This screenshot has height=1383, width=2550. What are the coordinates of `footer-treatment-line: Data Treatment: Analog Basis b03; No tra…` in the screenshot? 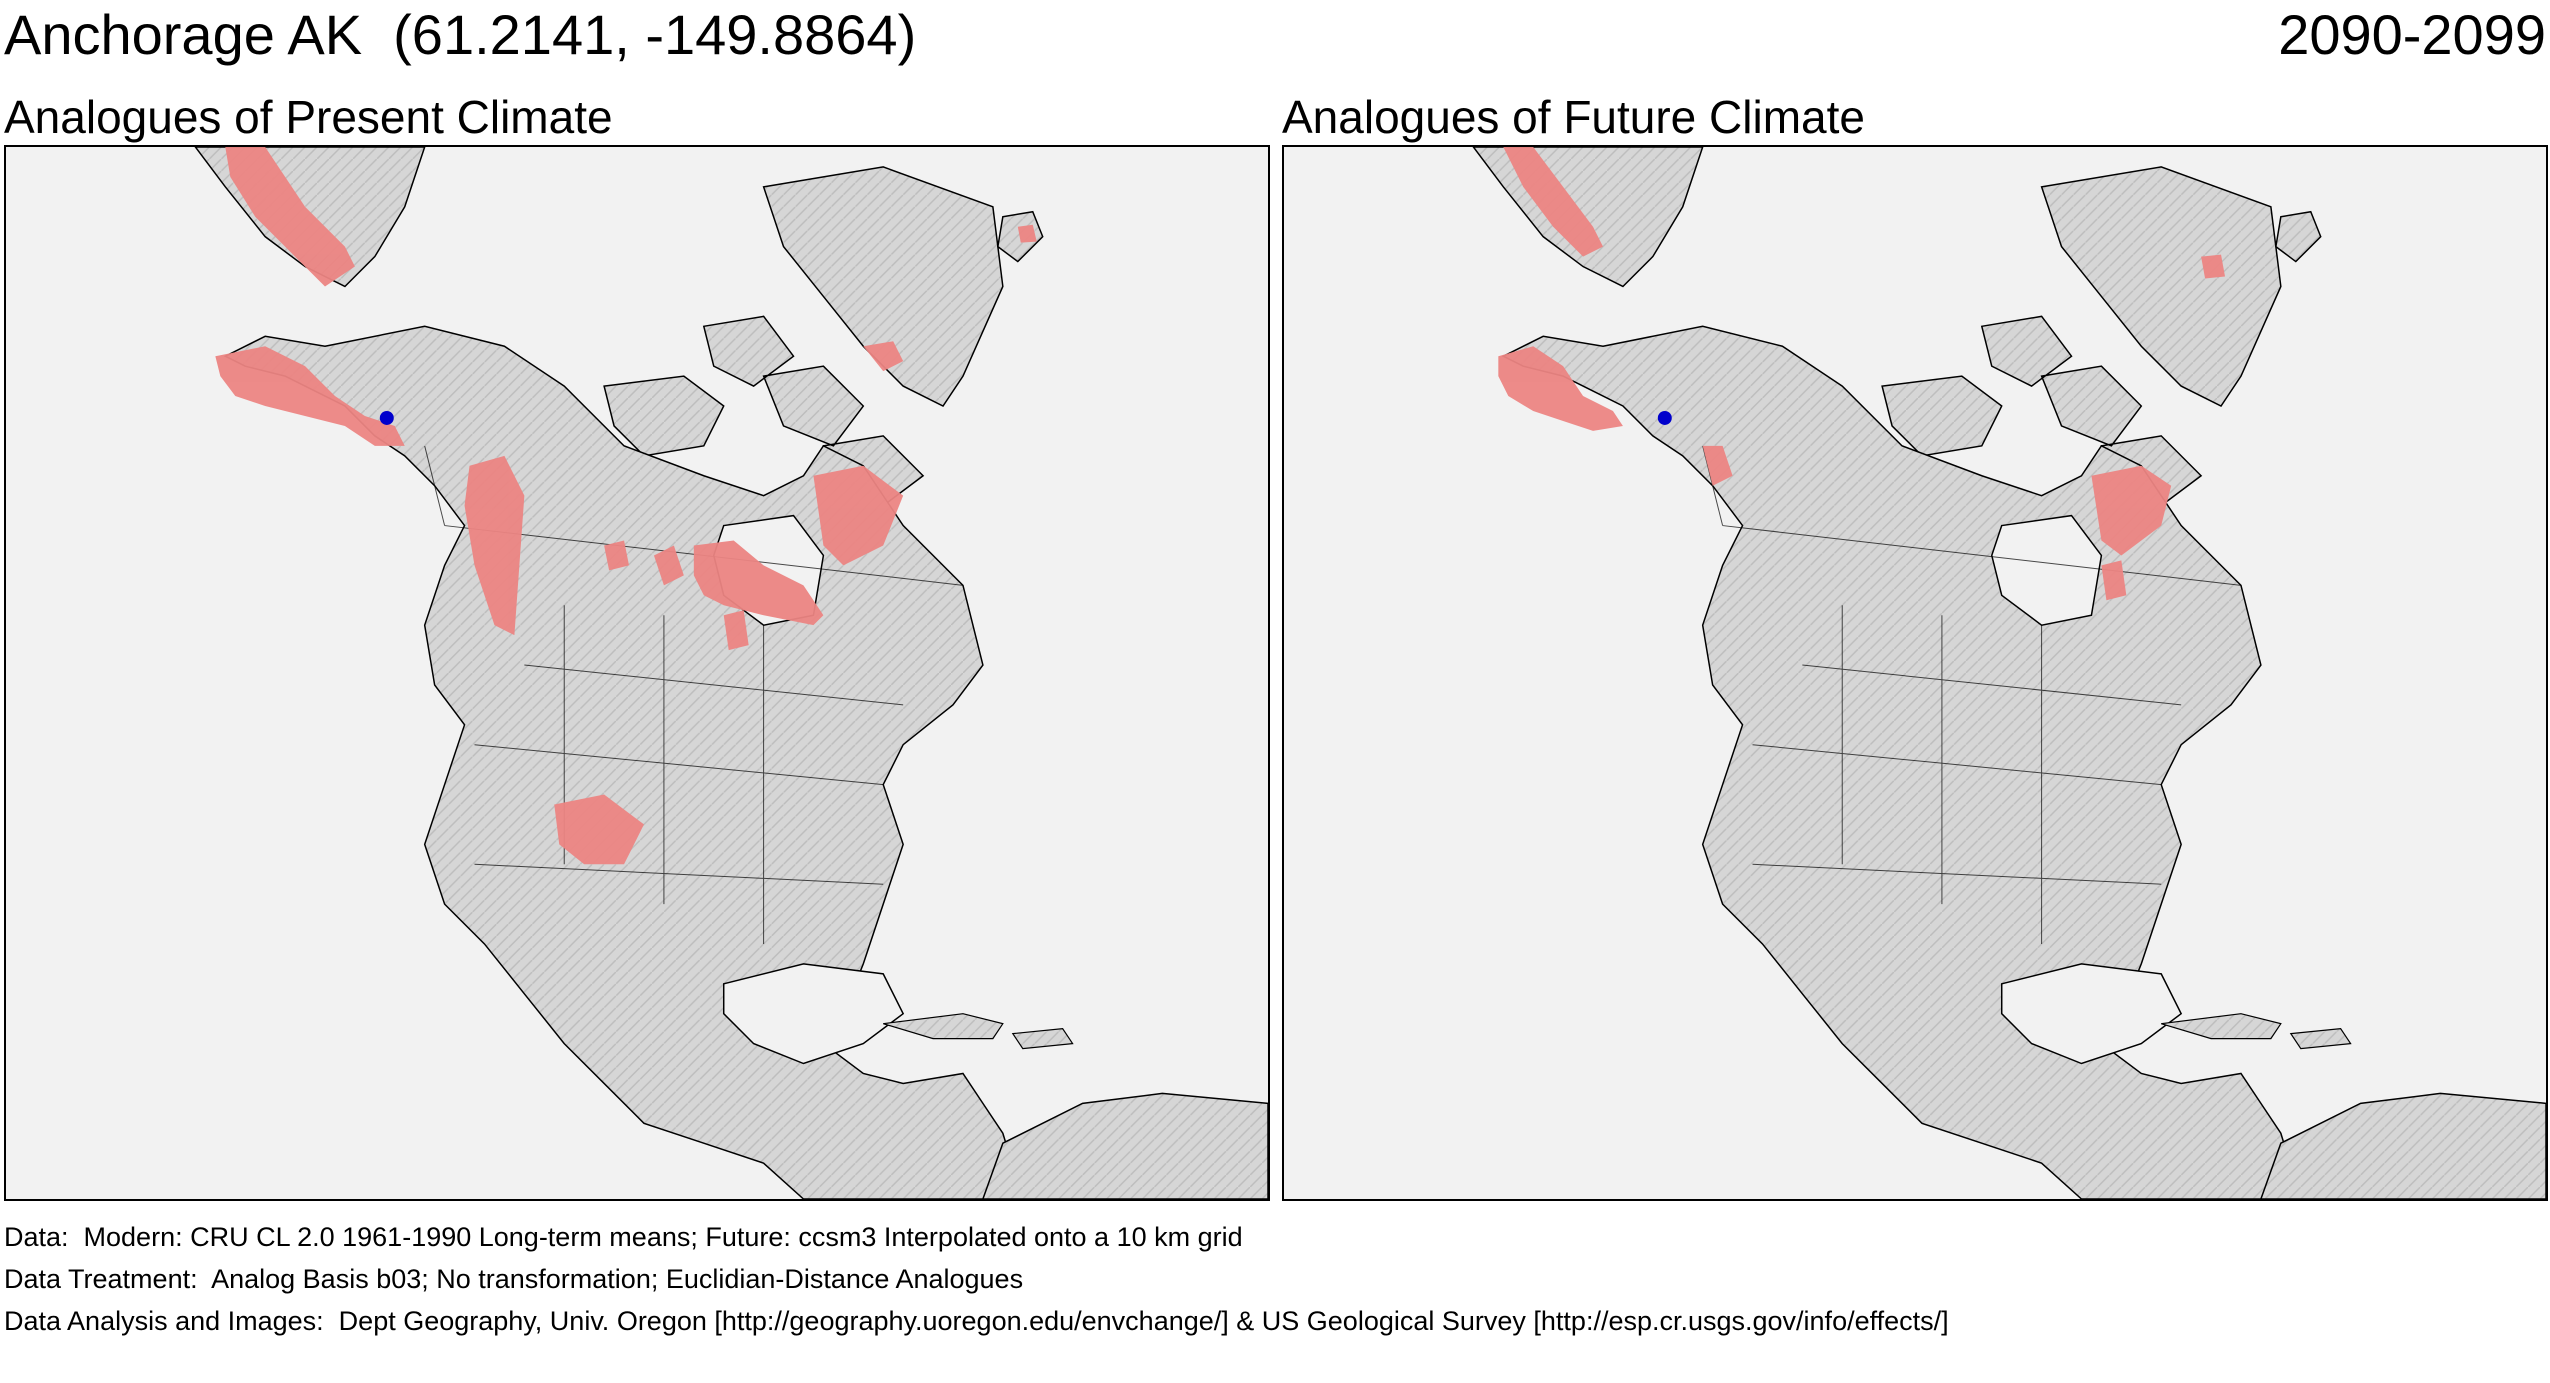 It's located at (514, 1279).